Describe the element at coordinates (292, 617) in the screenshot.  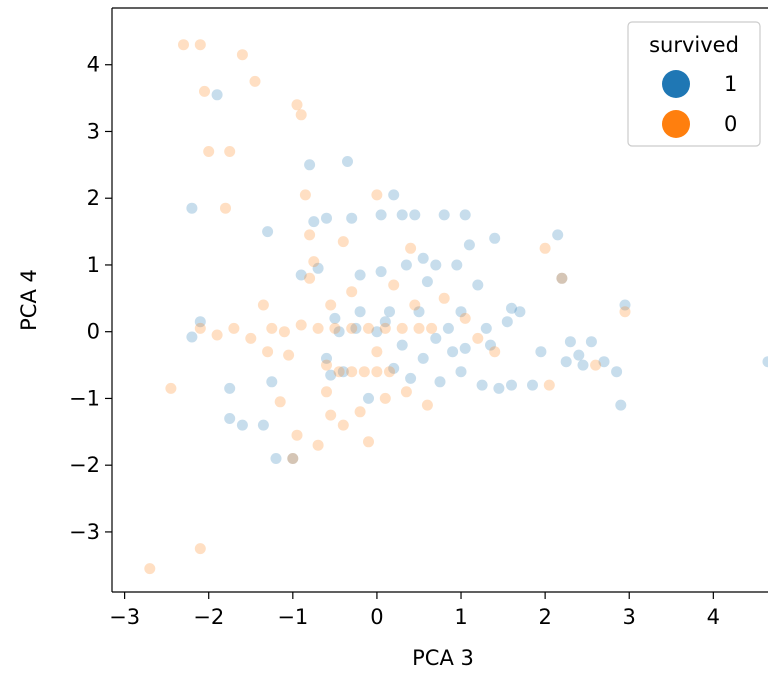
I see `x-tick-label: −1` at that location.